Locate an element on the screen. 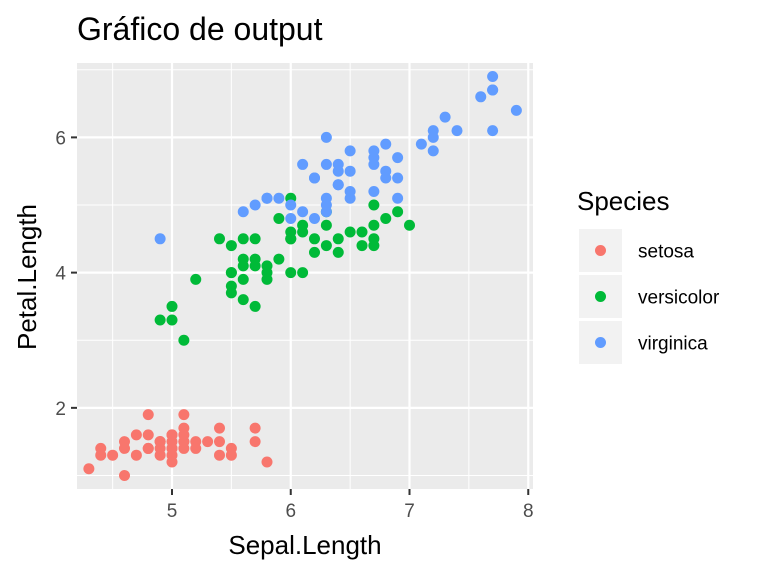 This screenshot has height=576, width=768. legend-label-setosa: setosa is located at coordinates (666, 252).